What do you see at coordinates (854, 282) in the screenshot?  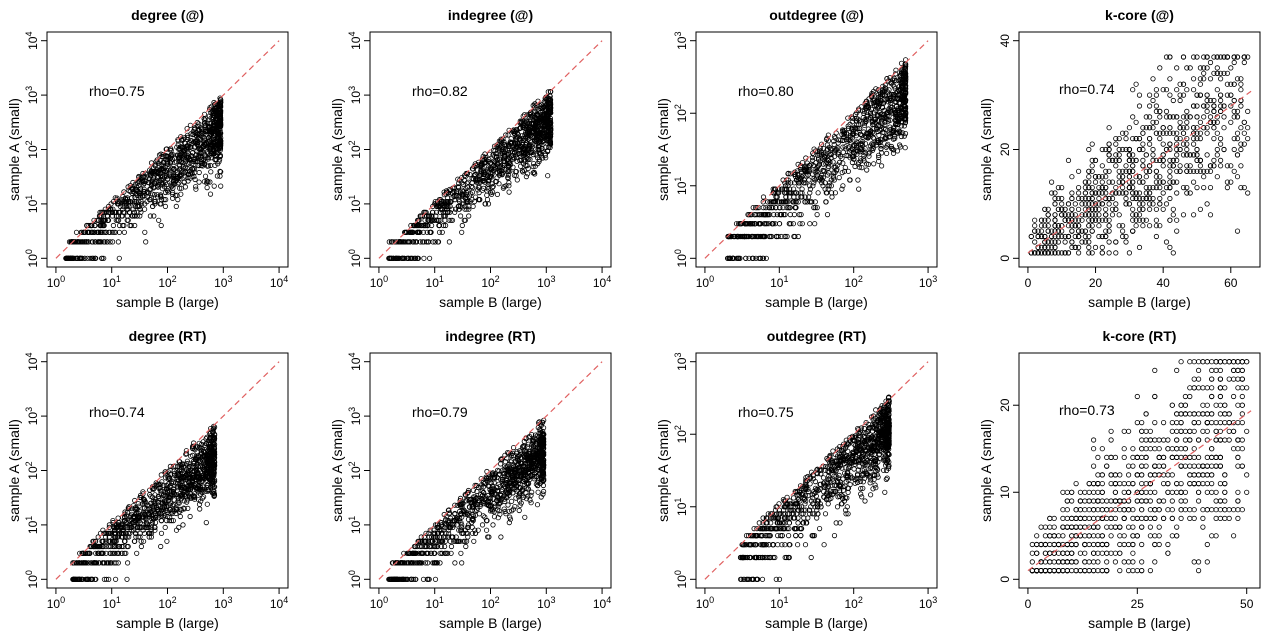 I see `x-tick-label: 102` at bounding box center [854, 282].